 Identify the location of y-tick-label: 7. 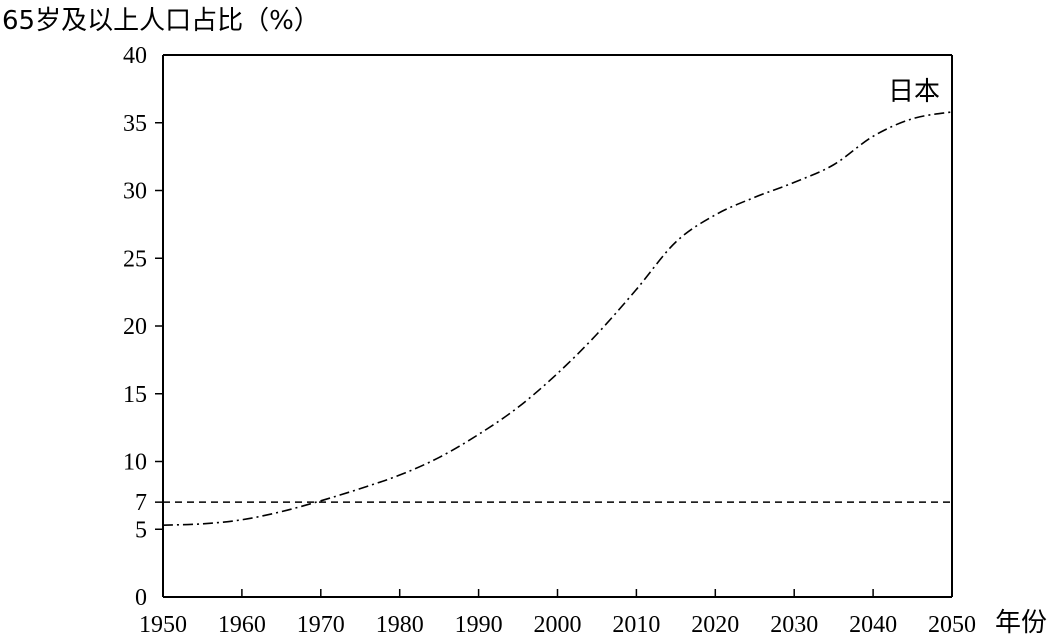
(141, 503).